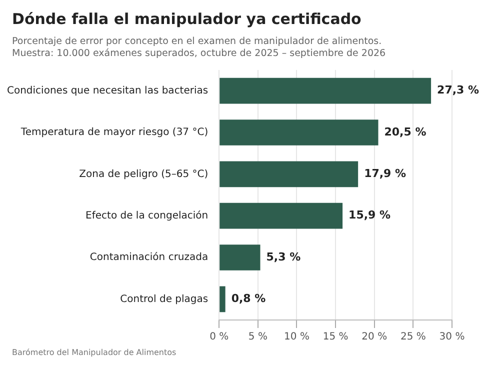  What do you see at coordinates (199, 48) in the screenshot?
I see `chart-subtitle: Porcentaje de error por concepto en el examen de manipulador de alimentos. Muestra: 10.000 exámenes superados, octubre de 2025 – septiembre de 2026` at bounding box center [199, 48].